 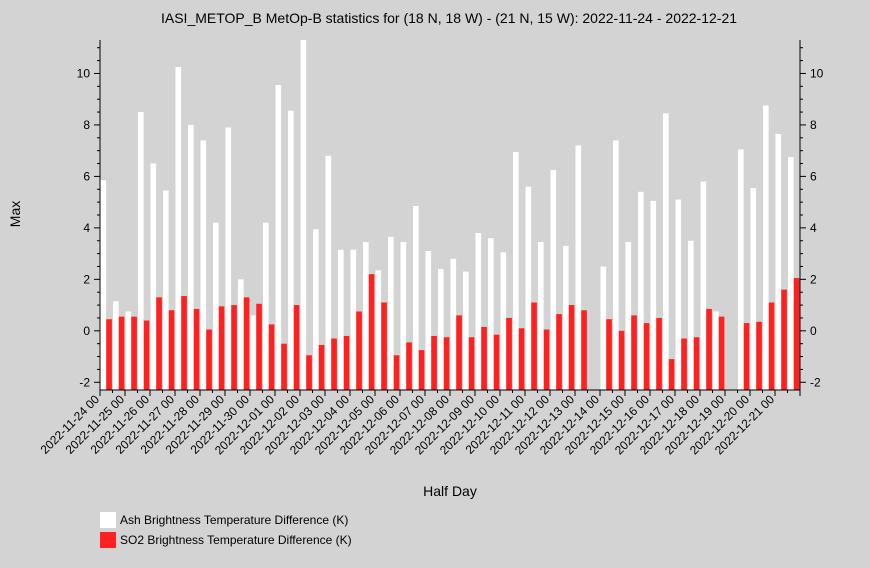 I want to click on y-tick-label-right: -2, so click(x=815, y=382).